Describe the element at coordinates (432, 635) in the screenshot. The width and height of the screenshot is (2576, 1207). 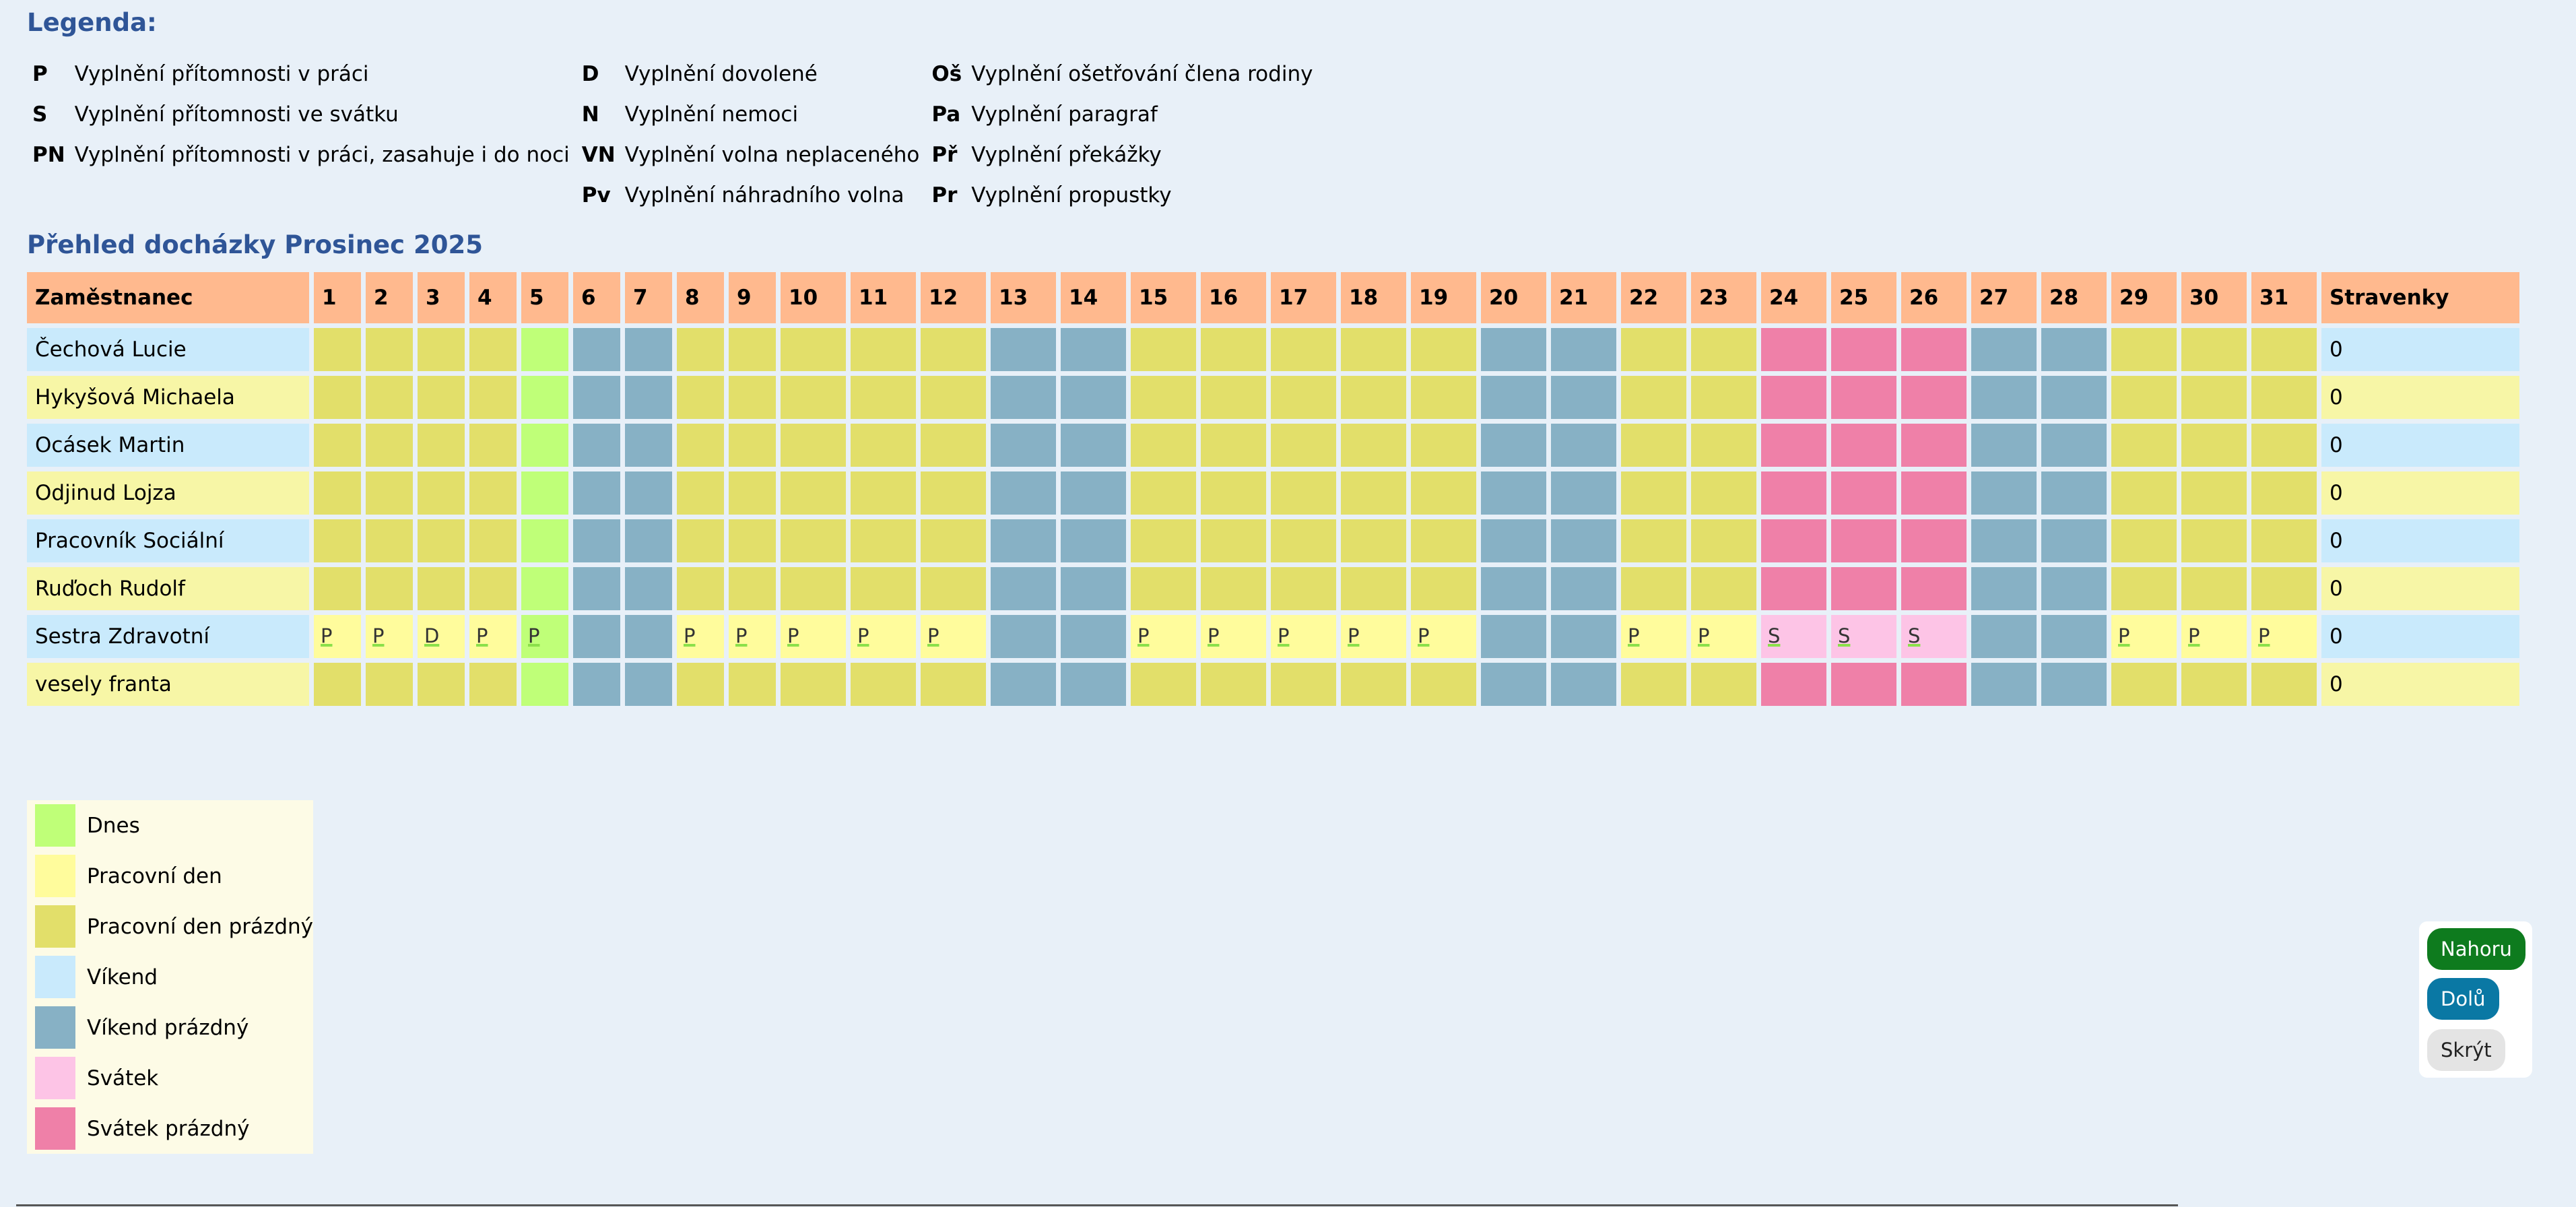
I see `attendance-mark: D` at that location.